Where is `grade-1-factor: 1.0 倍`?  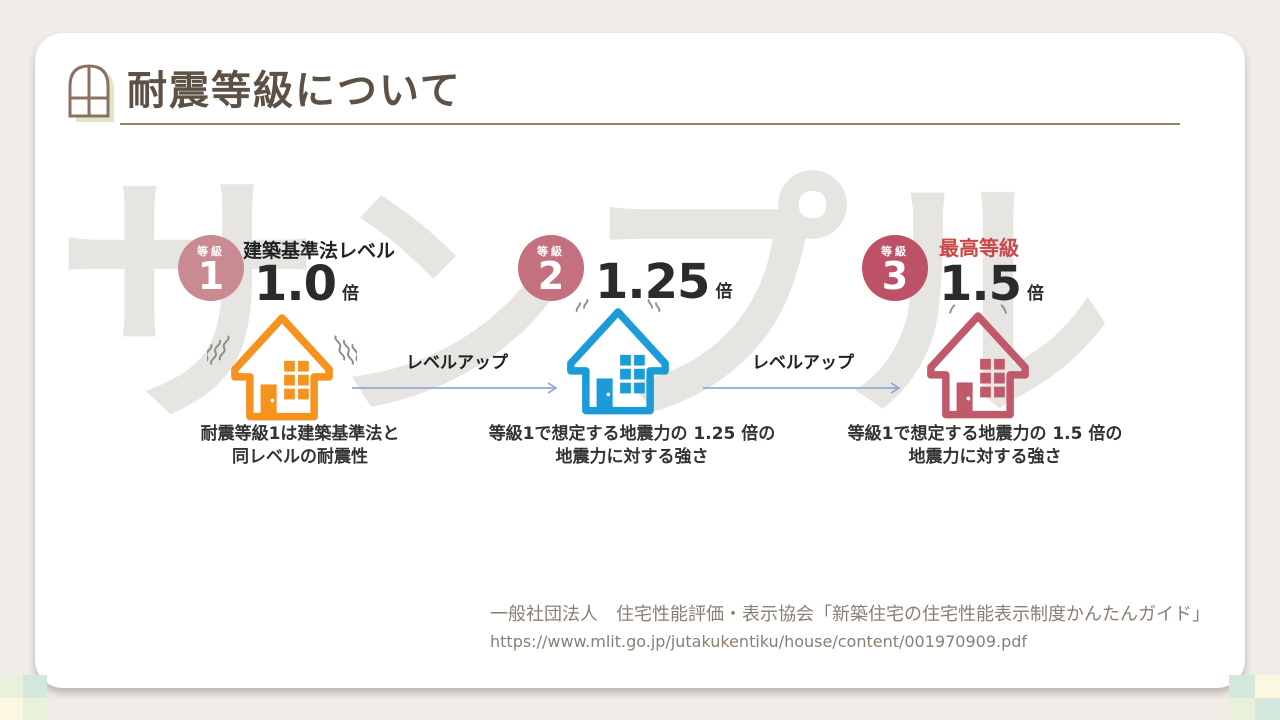 grade-1-factor: 1.0 倍 is located at coordinates (307, 284).